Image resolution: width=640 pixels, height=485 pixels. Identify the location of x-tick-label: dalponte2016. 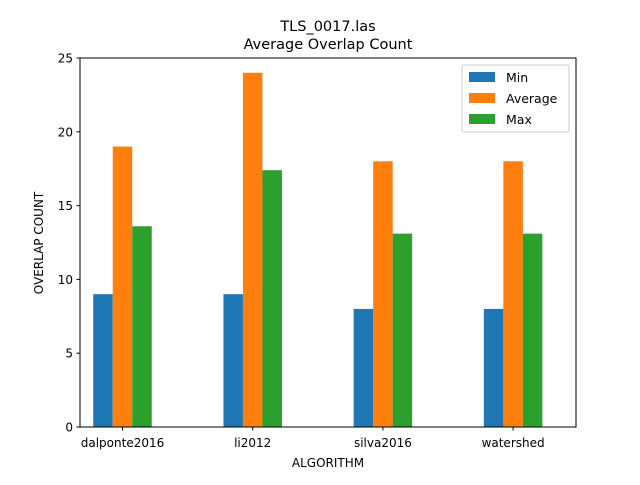
(123, 443).